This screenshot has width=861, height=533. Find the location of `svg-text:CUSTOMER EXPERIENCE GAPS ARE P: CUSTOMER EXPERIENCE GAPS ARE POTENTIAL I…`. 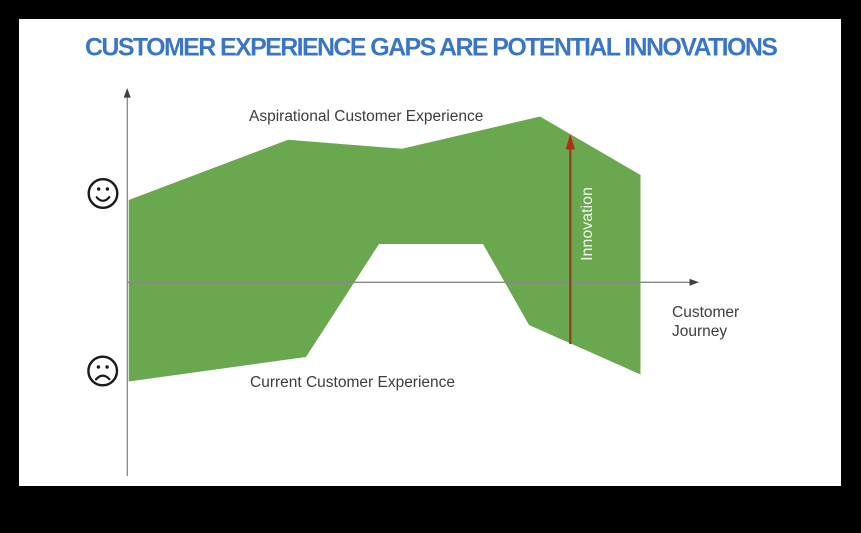

svg-text:CUSTOMER EXPERIENCE GAPS ARE P: CUSTOMER EXPERIENCE GAPS ARE POTENTIAL I… is located at coordinates (431, 48).